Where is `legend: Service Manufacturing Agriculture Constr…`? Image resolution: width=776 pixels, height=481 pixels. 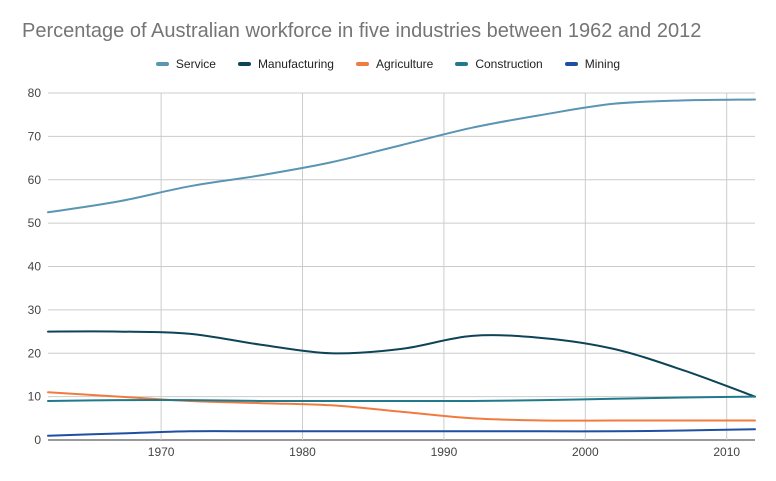
legend: Service Manufacturing Agriculture Constr… is located at coordinates (388, 64).